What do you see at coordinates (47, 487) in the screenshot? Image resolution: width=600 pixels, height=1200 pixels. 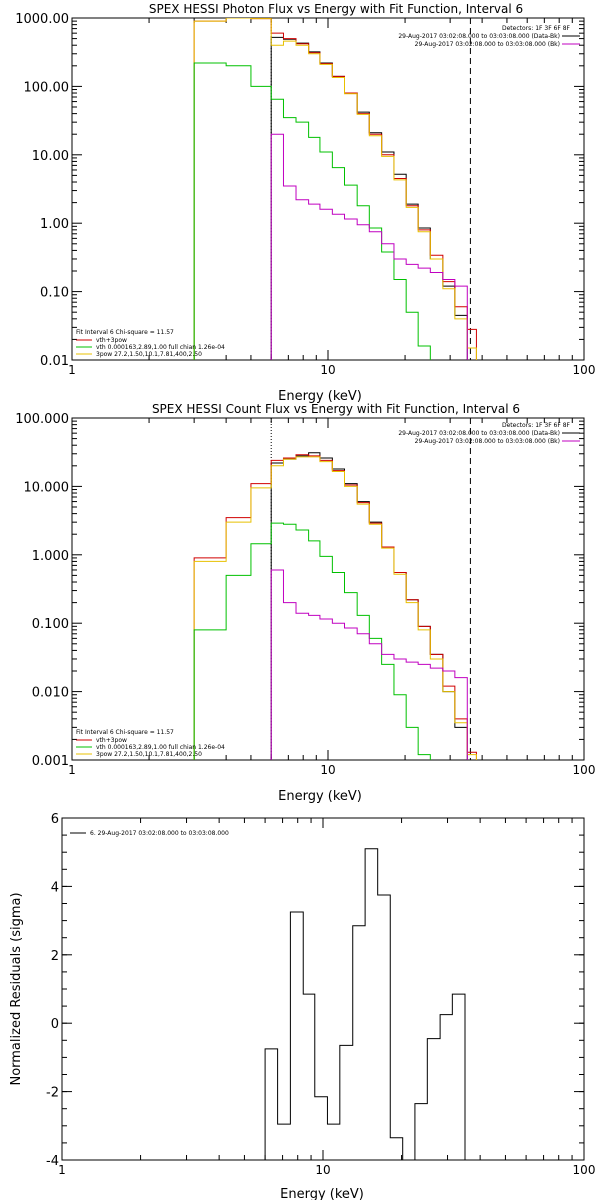 I see `y-tick-label: 10.000` at bounding box center [47, 487].